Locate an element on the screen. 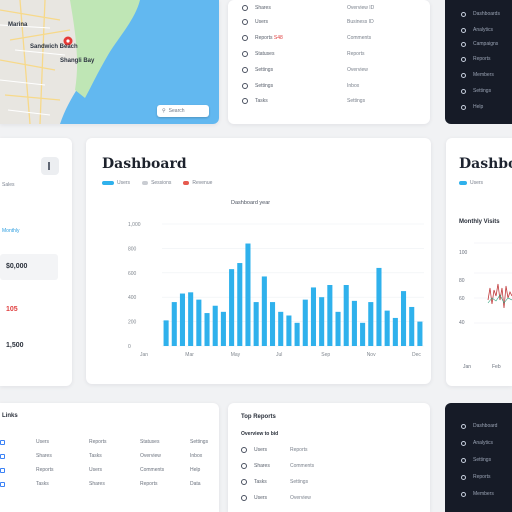 This screenshot has width=512, height=512. map-search-input: ⚲ Search is located at coordinates (183, 111).